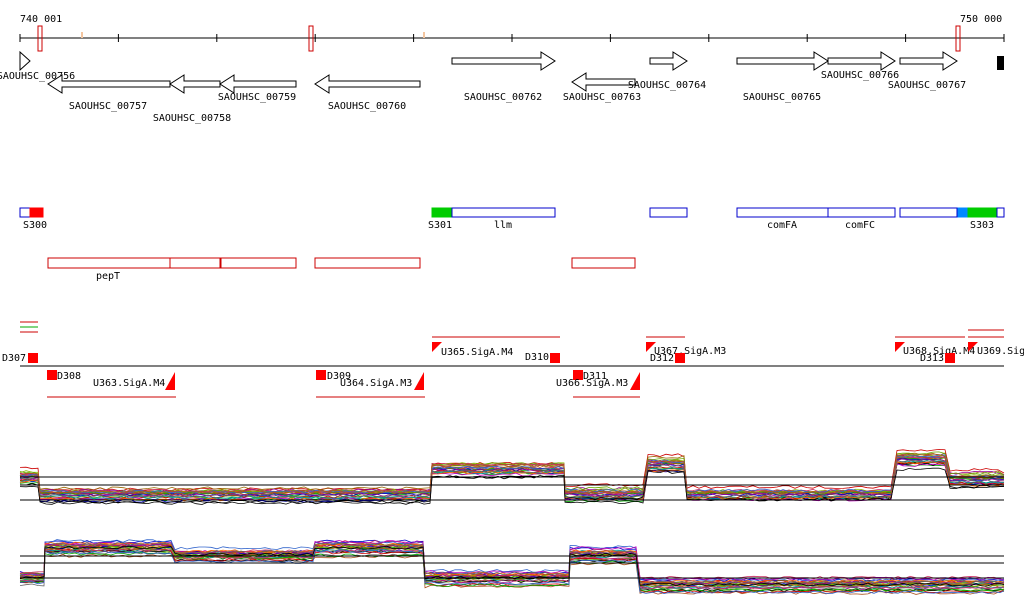  Describe the element at coordinates (440, 225) in the screenshot. I see `annotation-label: S301` at that location.